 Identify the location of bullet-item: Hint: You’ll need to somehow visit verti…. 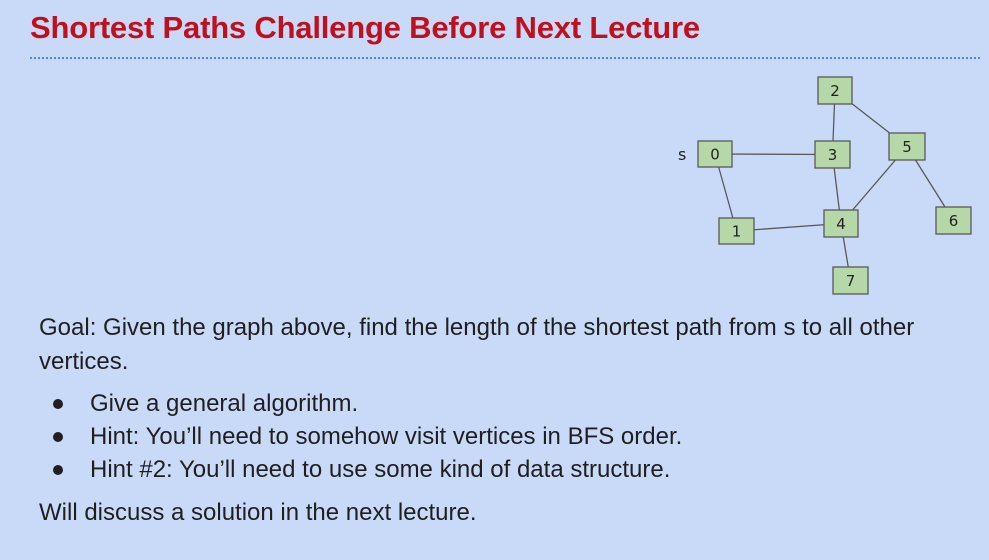
(504, 436).